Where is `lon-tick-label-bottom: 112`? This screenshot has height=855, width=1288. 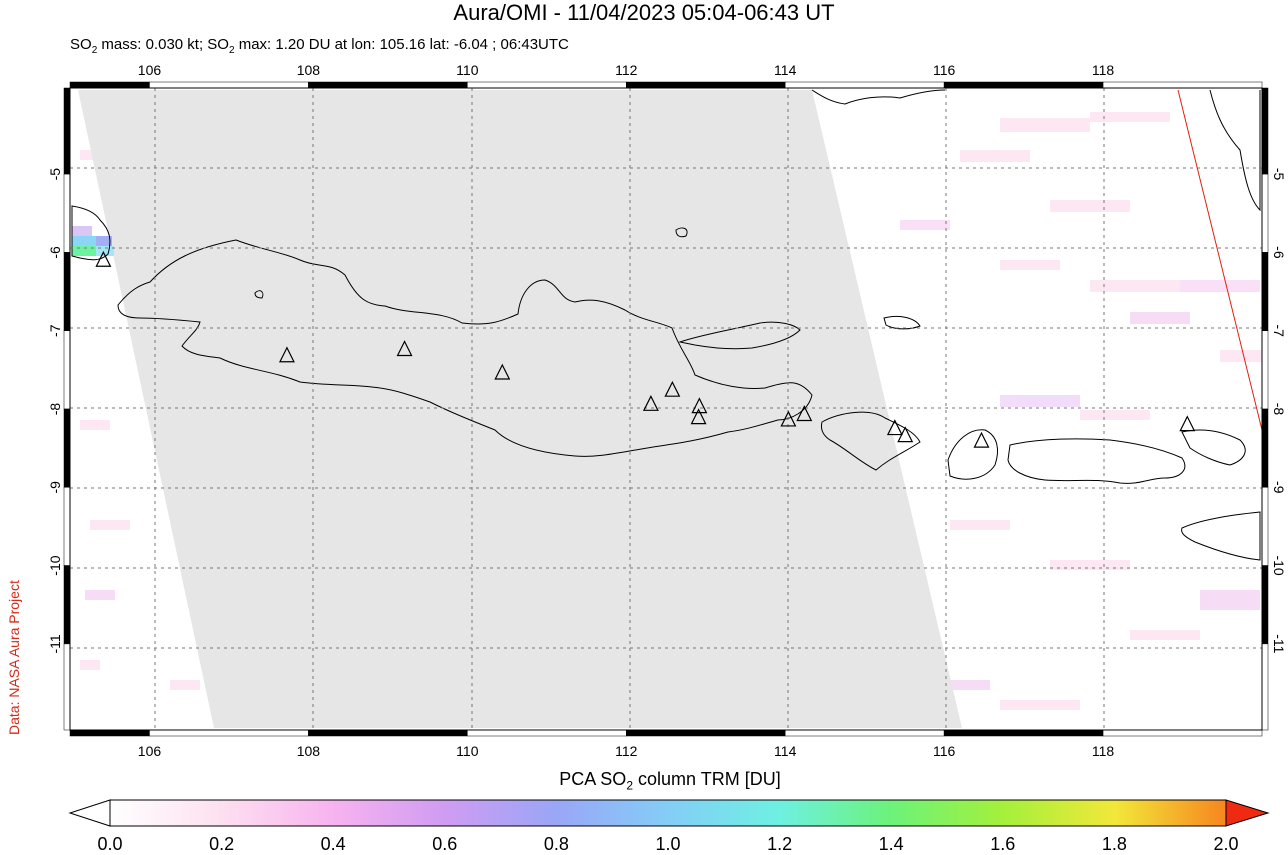
lon-tick-label-bottom: 112 is located at coordinates (626, 751).